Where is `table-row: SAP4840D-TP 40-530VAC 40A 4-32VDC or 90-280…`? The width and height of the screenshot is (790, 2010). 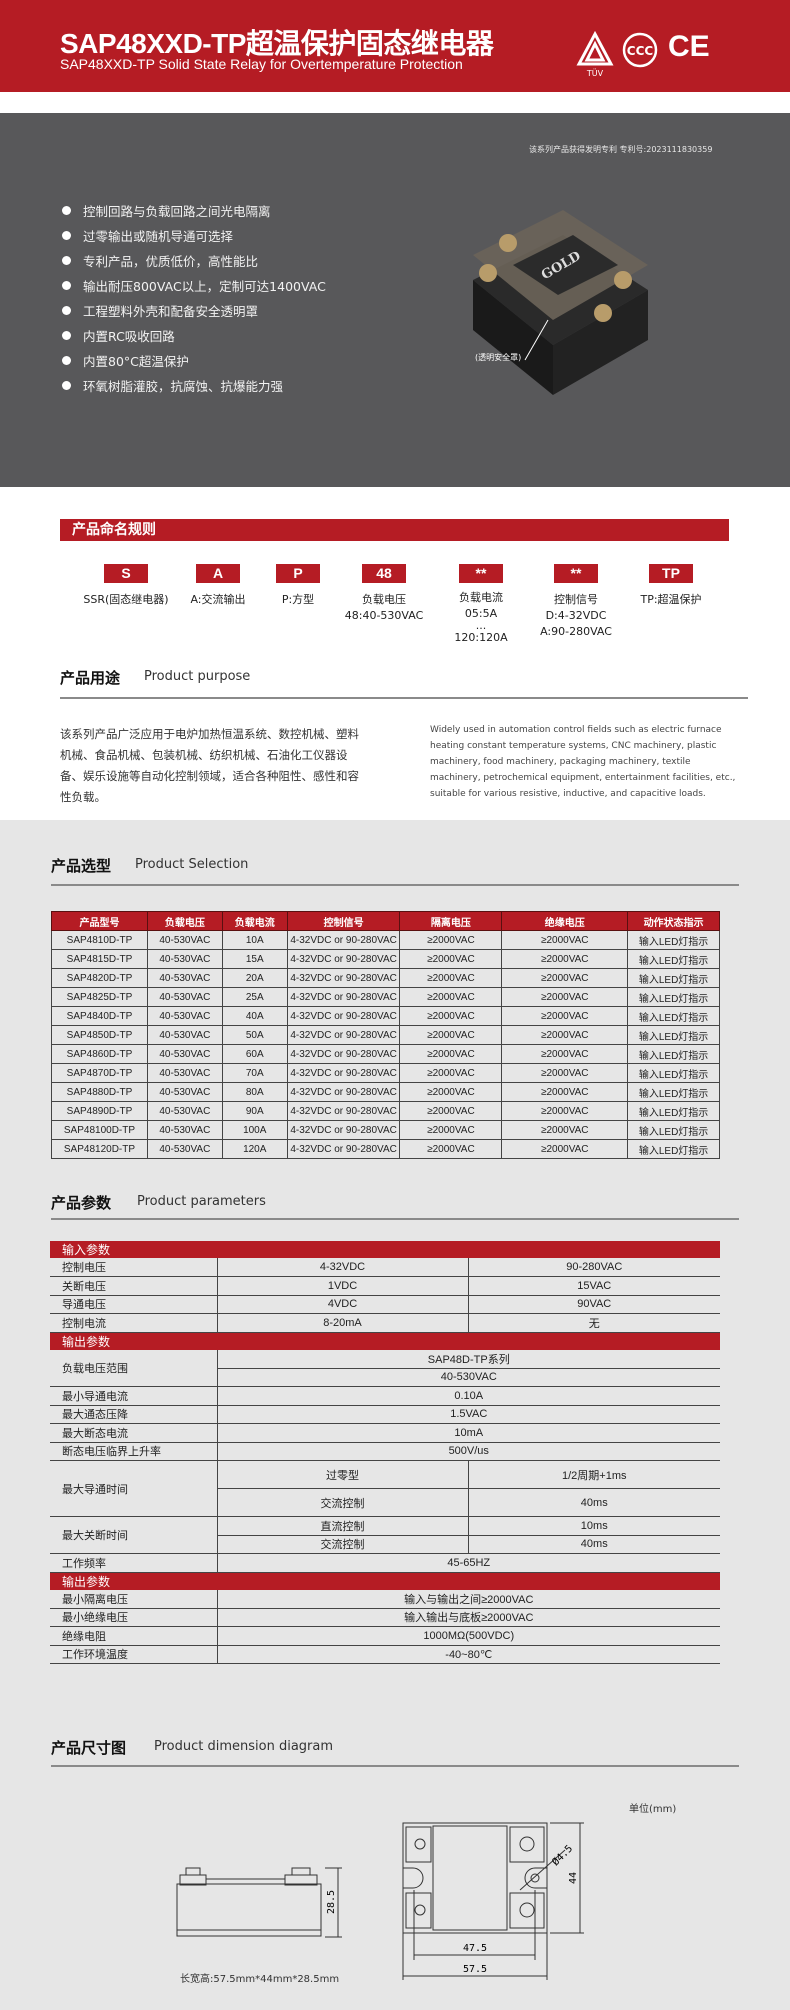
table-row: SAP4840D-TP 40-530VAC 40A 4-32VDC or 90-280… is located at coordinates (385, 1016).